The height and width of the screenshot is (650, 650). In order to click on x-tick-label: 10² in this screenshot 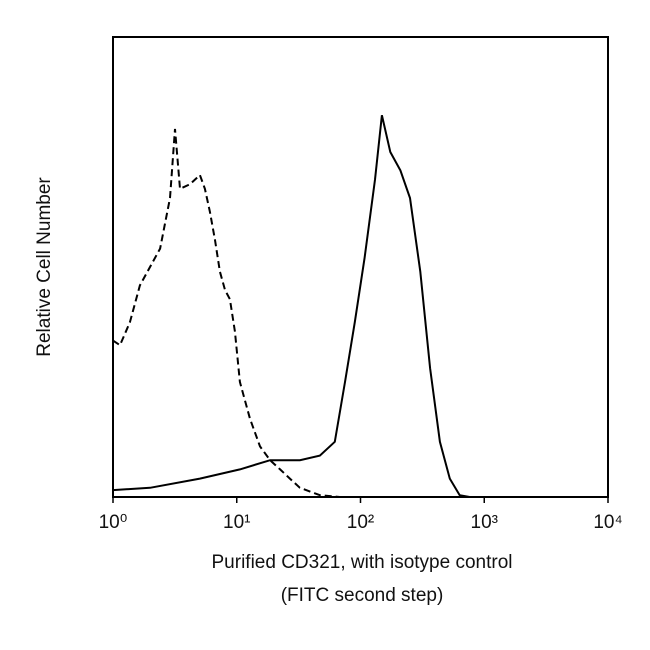, I will do `click(360, 522)`.